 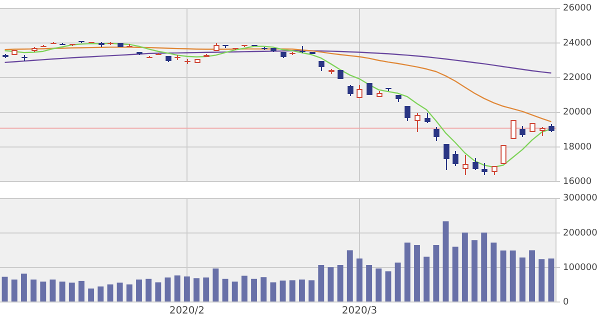 I want to click on y-tick-label: 300000, so click(x=580, y=199).